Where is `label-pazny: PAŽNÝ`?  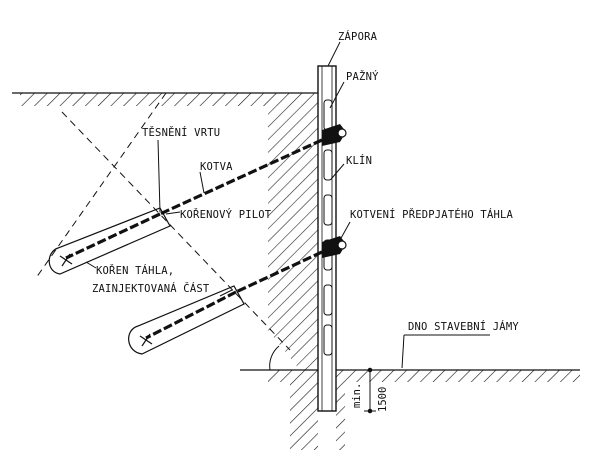 label-pazny: PAŽNÝ is located at coordinates (362, 76).